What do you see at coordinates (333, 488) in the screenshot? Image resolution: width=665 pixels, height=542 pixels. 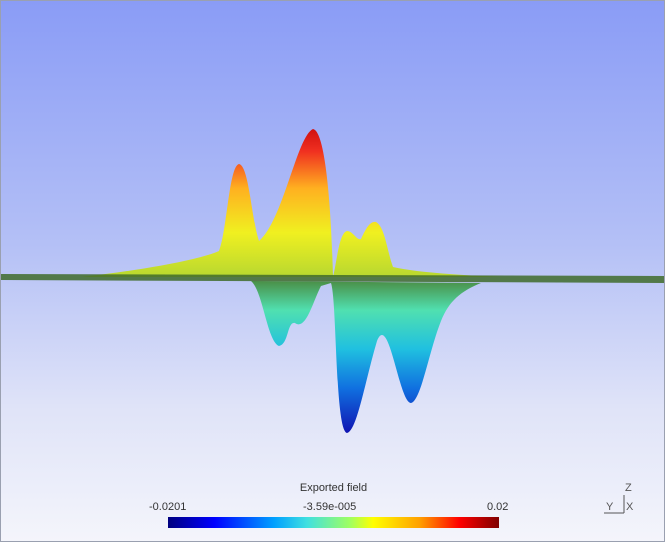 I see `legend-title: Exported field` at bounding box center [333, 488].